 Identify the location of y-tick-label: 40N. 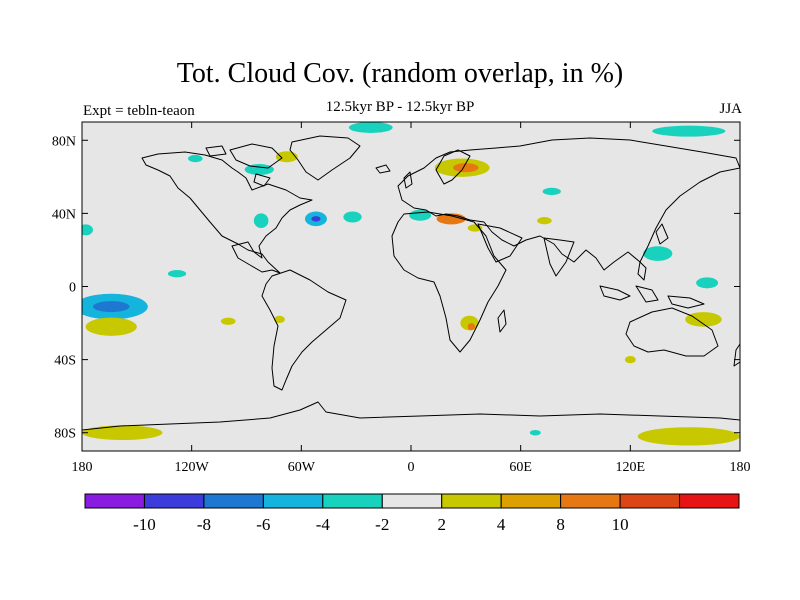
(64, 214).